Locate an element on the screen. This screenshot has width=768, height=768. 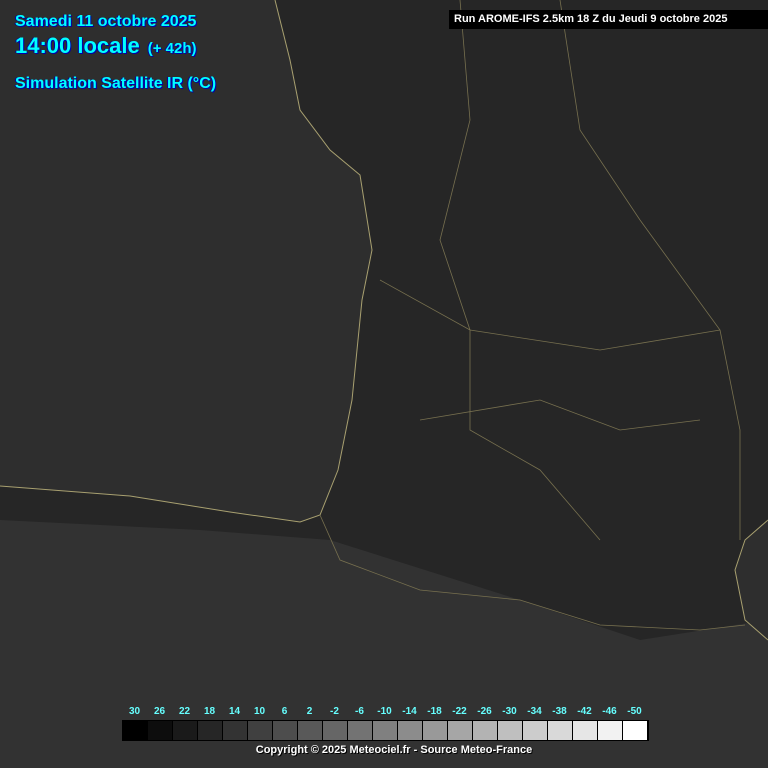
legend-label: -22 is located at coordinates (459, 711).